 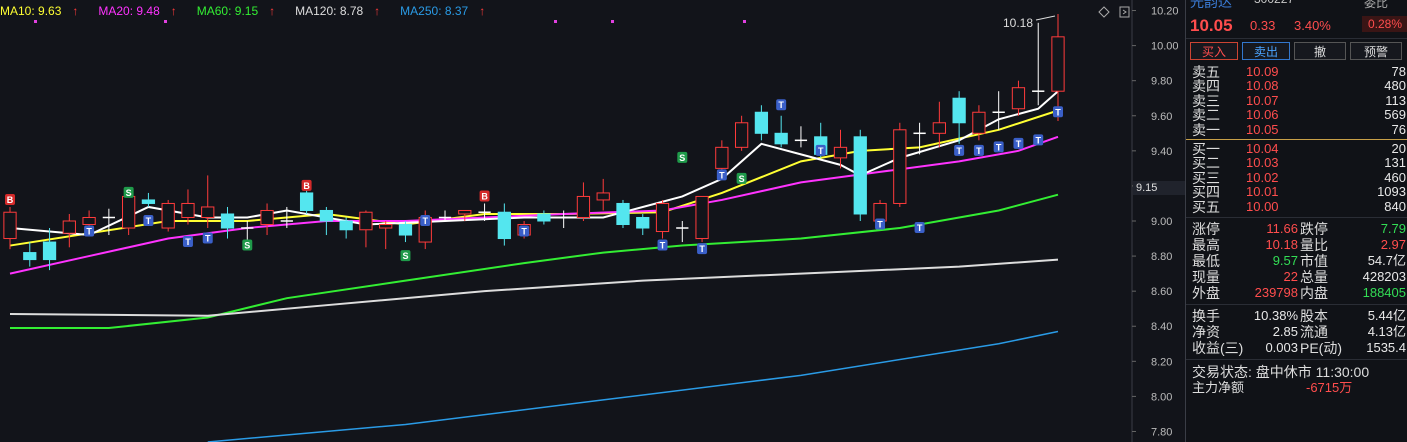 What do you see at coordinates (1296, 163) in the screenshot?
I see `bid-row: 买二 10.03 131` at bounding box center [1296, 163].